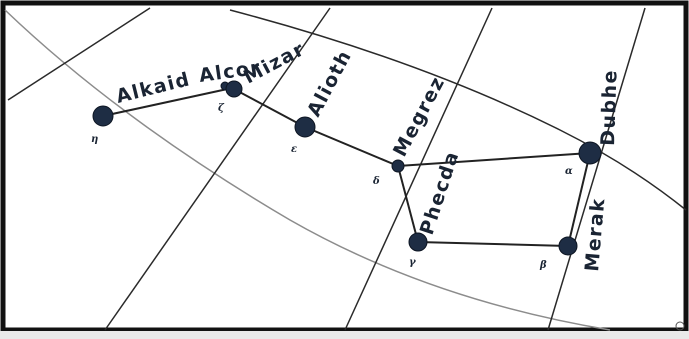 This screenshot has width=689, height=339. Describe the element at coordinates (221, 108) in the screenshot. I see `greek-mizar: ζ` at that location.